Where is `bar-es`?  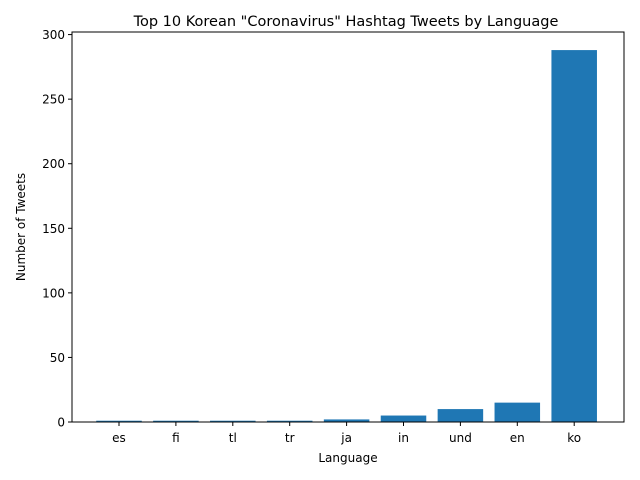 bar-es is located at coordinates (119, 421).